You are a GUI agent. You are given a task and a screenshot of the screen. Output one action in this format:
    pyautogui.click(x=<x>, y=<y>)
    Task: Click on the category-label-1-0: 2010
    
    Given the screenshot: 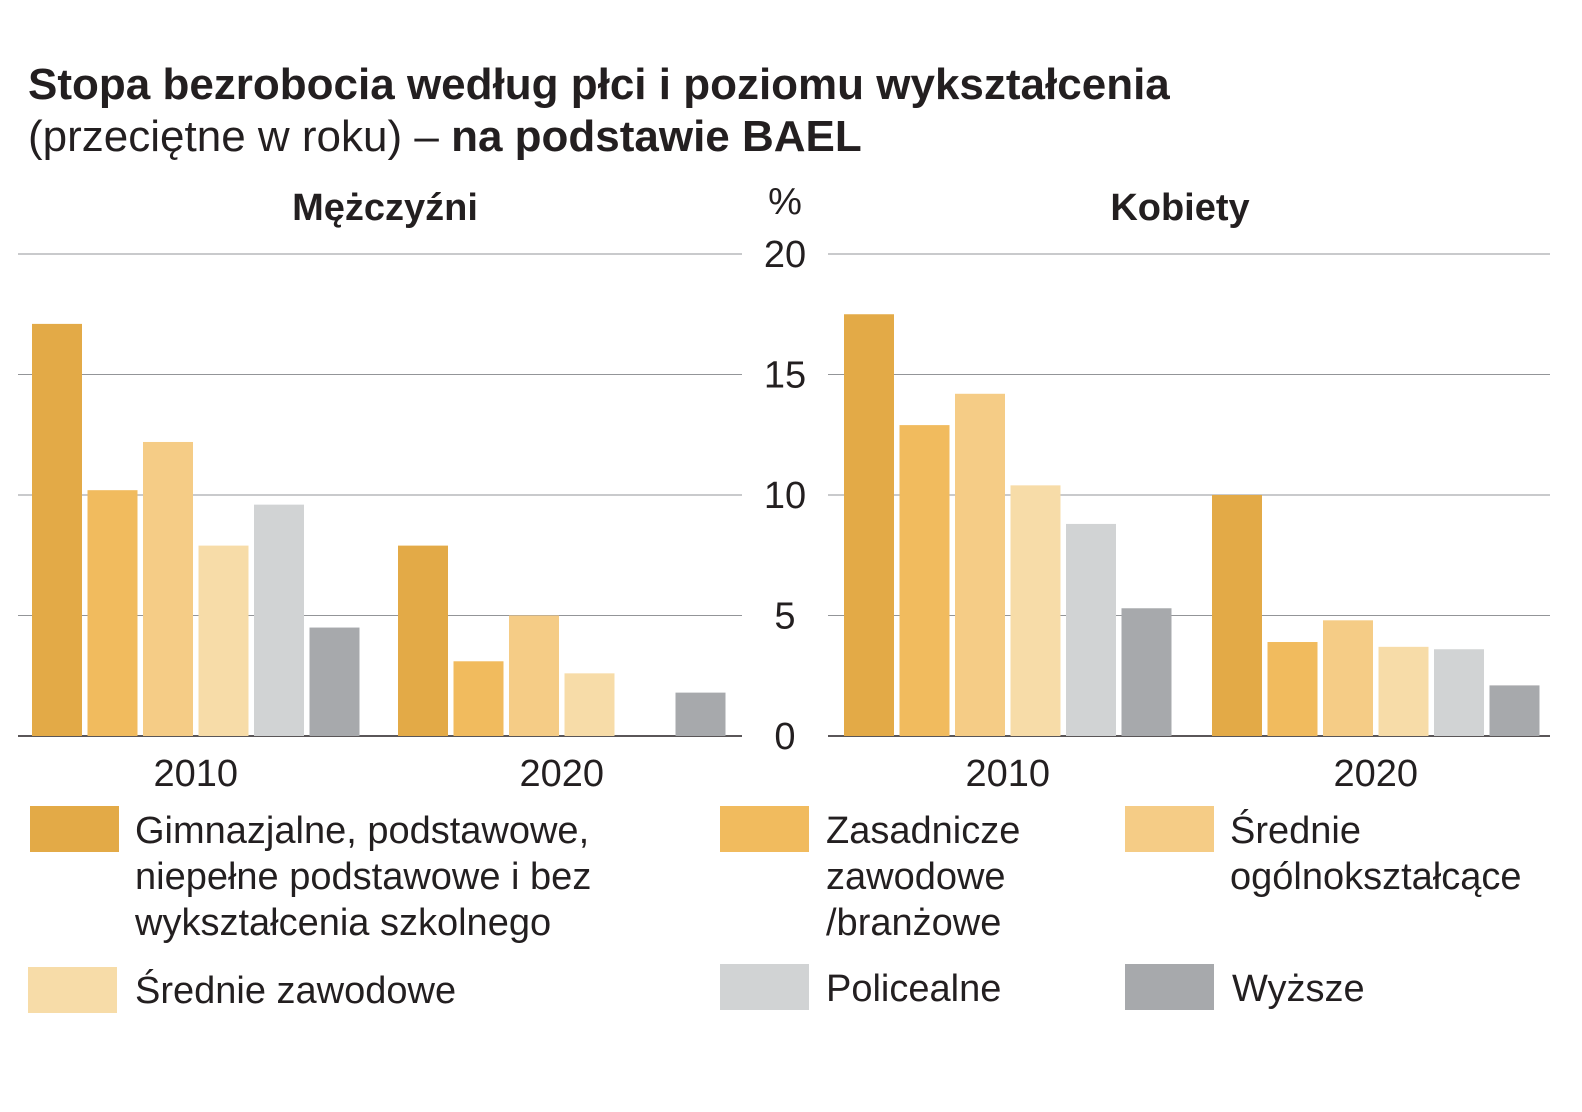 What is the action you would take?
    pyautogui.click(x=1007, y=774)
    